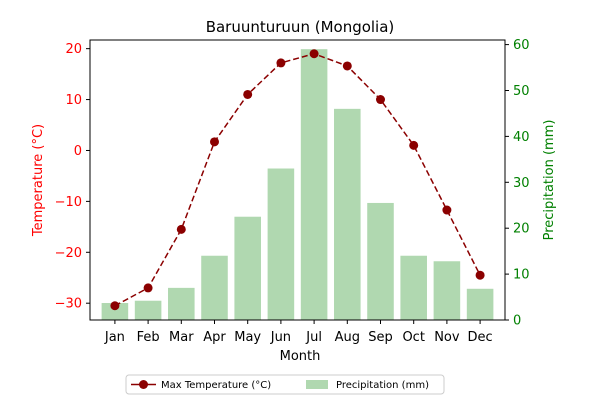 The height and width of the screenshot is (404, 600). I want to click on left-tick-label: 0, so click(78, 151).